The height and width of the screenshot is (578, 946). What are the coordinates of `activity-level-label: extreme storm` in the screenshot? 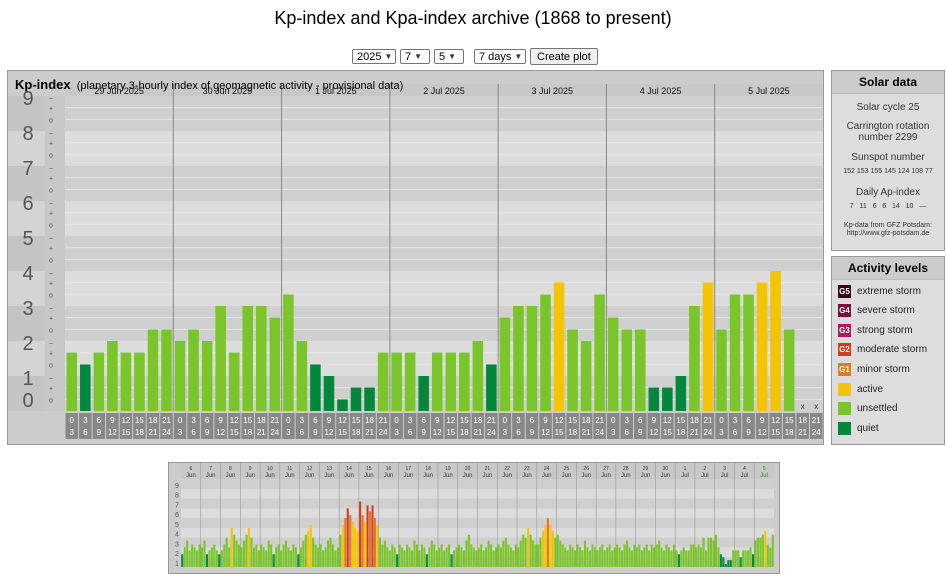 It's located at (889, 291).